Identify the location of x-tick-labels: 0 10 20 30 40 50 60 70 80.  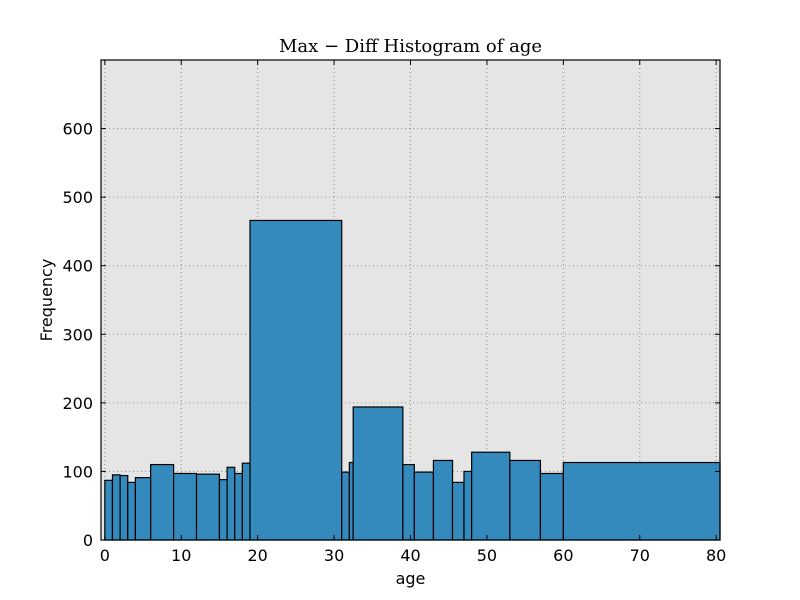
(413, 555).